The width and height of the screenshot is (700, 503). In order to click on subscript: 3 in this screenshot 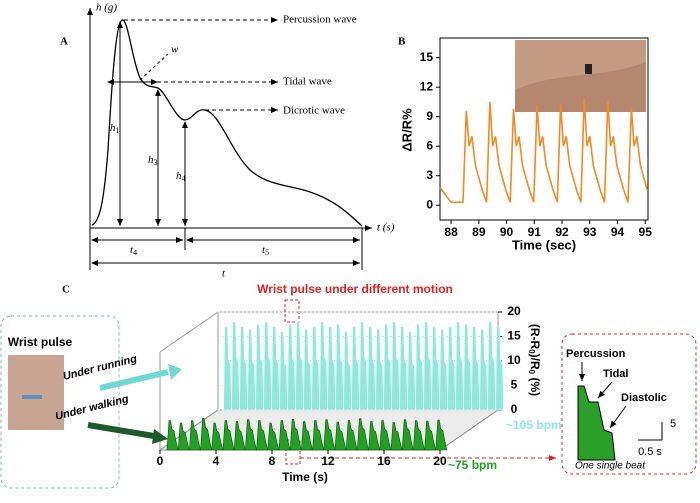, I will do `click(156, 162)`.